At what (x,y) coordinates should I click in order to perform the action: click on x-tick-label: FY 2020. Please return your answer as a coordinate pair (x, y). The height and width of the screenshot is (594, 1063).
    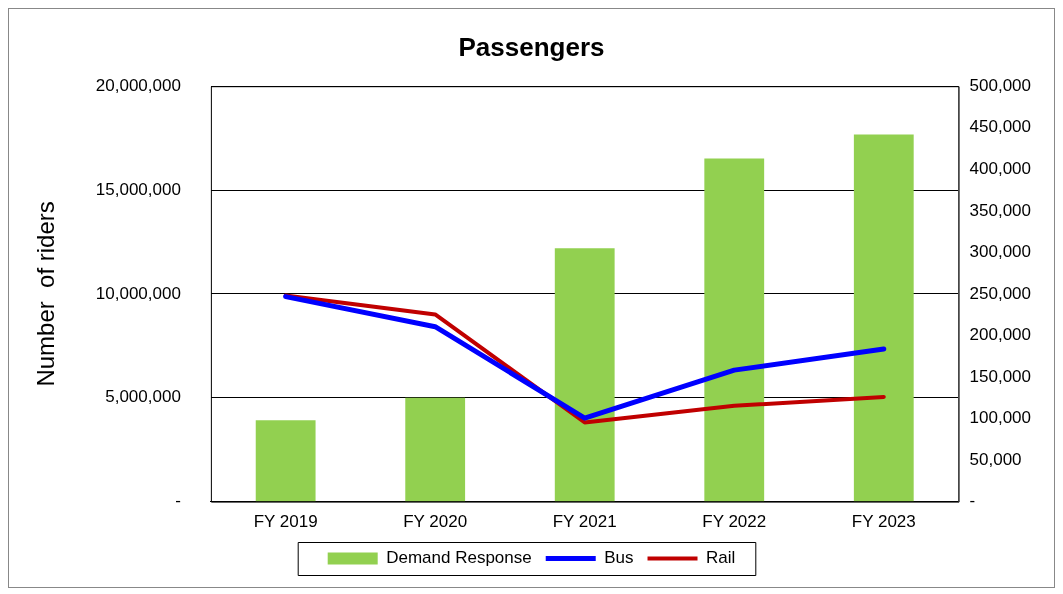
    Looking at the image, I should click on (435, 522).